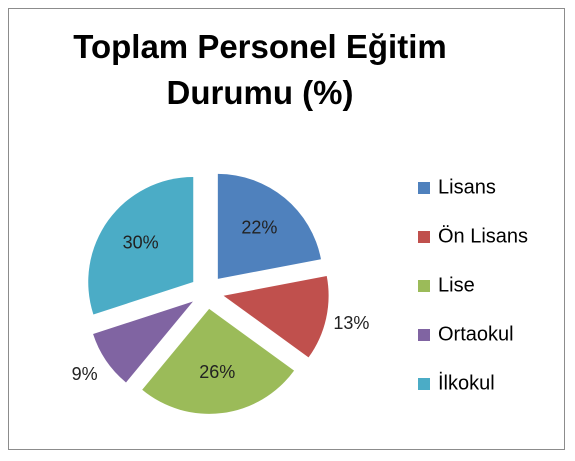 The height and width of the screenshot is (461, 575). What do you see at coordinates (260, 69) in the screenshot?
I see `chart-title: Toplam Personel Eğitim Durumu (%)` at bounding box center [260, 69].